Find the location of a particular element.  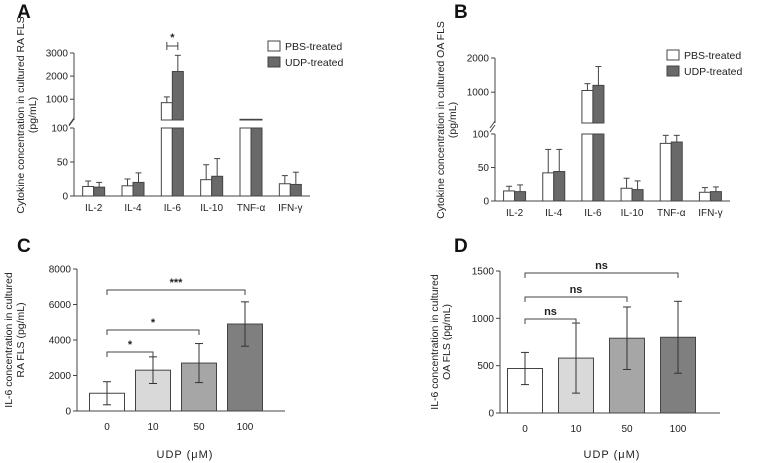

x-tick-label: IL-4 is located at coordinates (133, 208).